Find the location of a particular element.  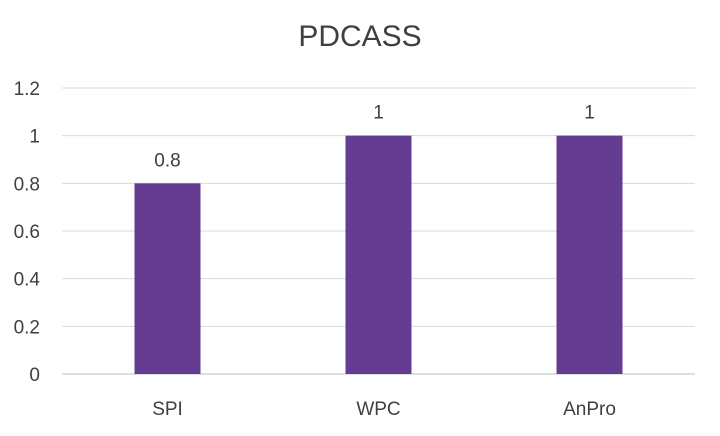

y-tick-label: 0.2 is located at coordinates (27, 327).